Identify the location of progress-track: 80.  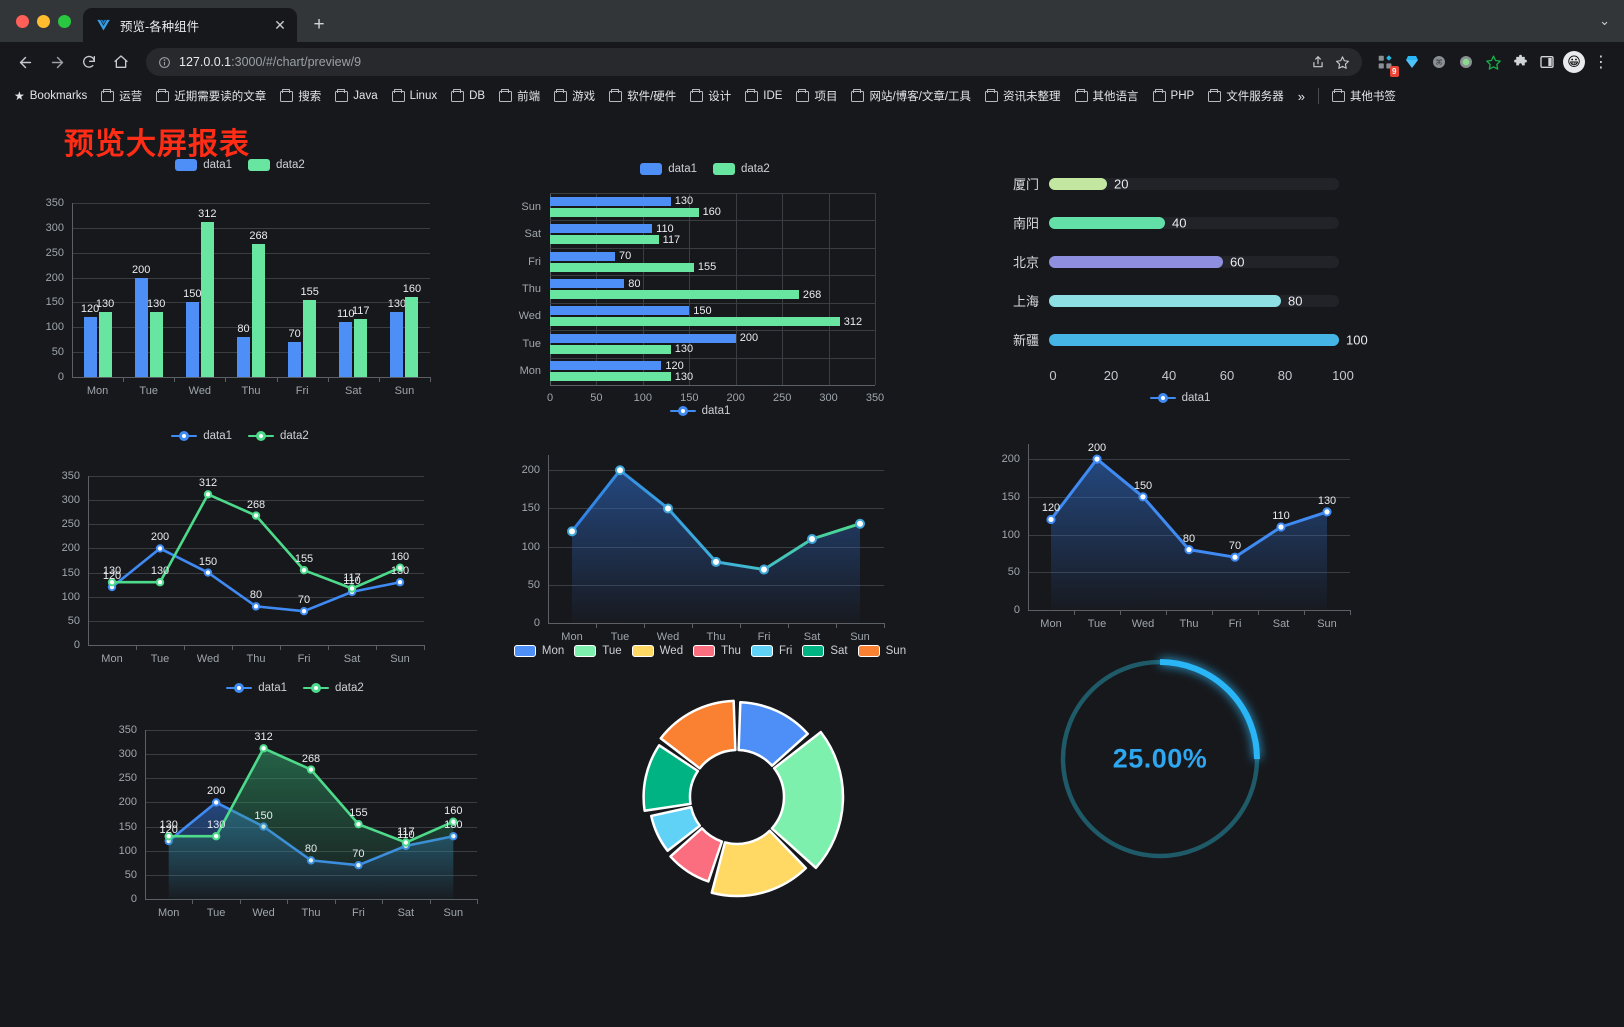
(1194, 300).